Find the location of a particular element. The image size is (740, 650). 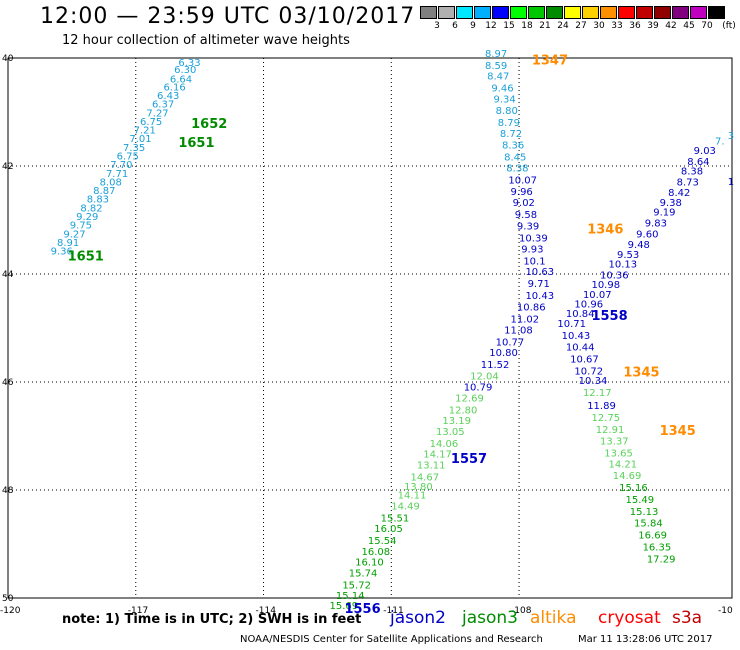

wave-height-value: 14.69 is located at coordinates (627, 476).